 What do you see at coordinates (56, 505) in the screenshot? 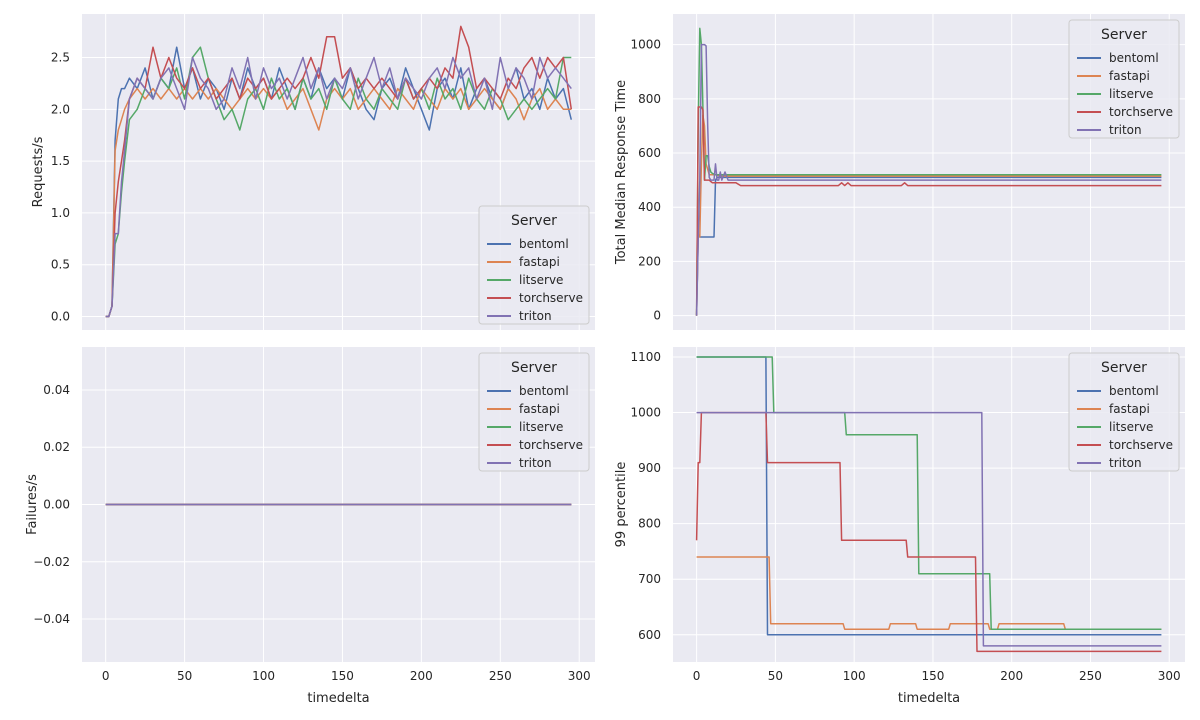
I see `y-tick-label: 0.00` at bounding box center [56, 505].